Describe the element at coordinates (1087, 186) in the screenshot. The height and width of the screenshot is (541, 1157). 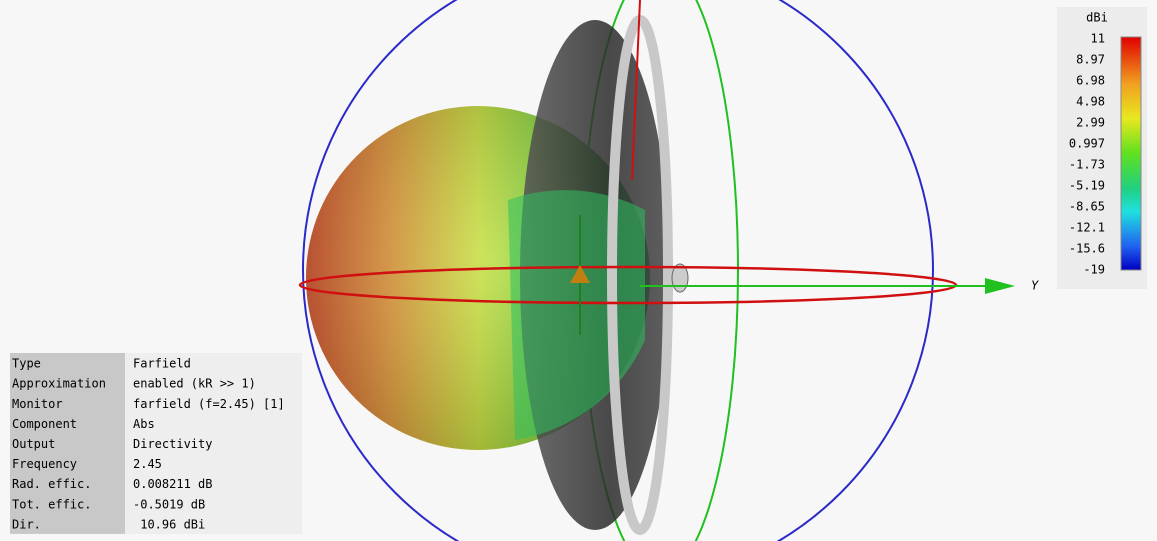
I see `colorbar-label: -5.19` at that location.